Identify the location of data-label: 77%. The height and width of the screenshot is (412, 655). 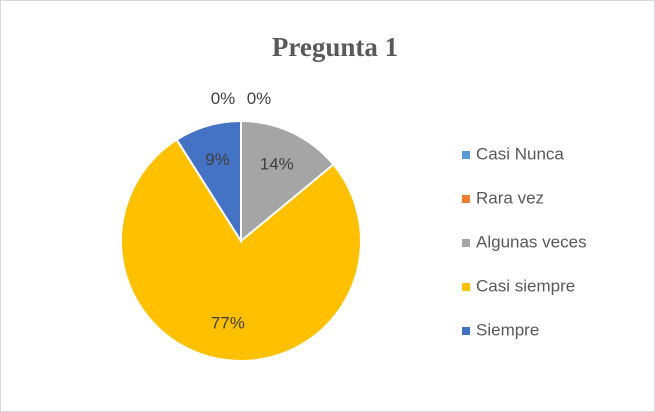
(228, 322).